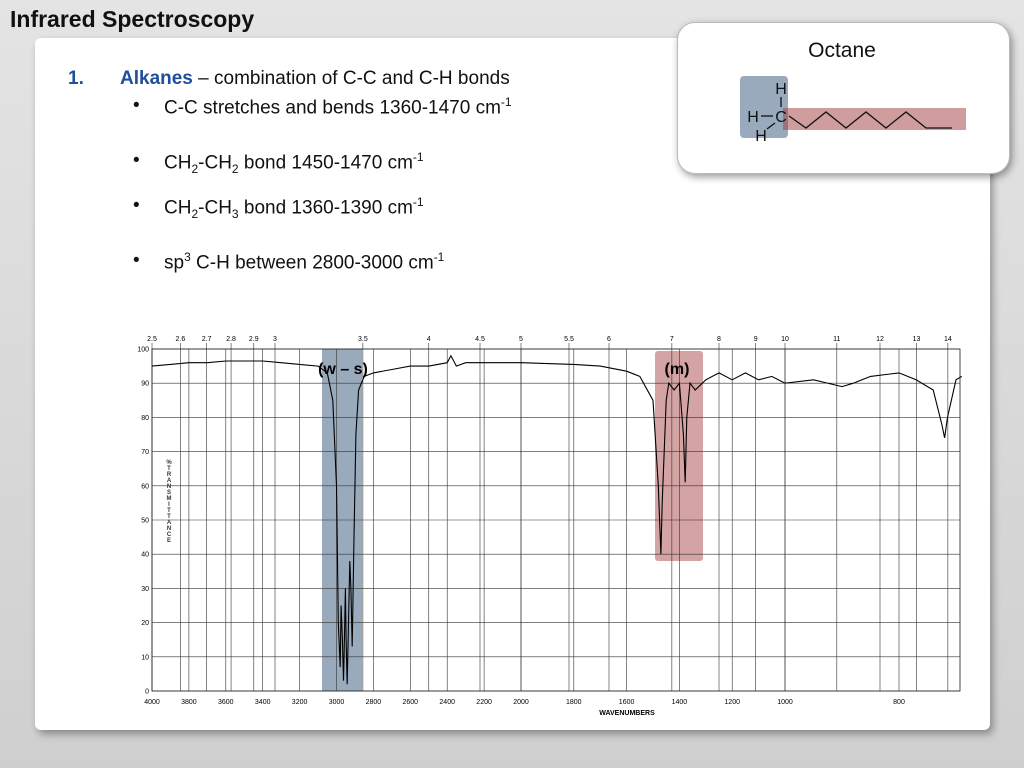 Image resolution: width=1024 pixels, height=768 pixels. Describe the element at coordinates (275, 339) in the screenshot. I see `x2-tick-label: 3` at that location.